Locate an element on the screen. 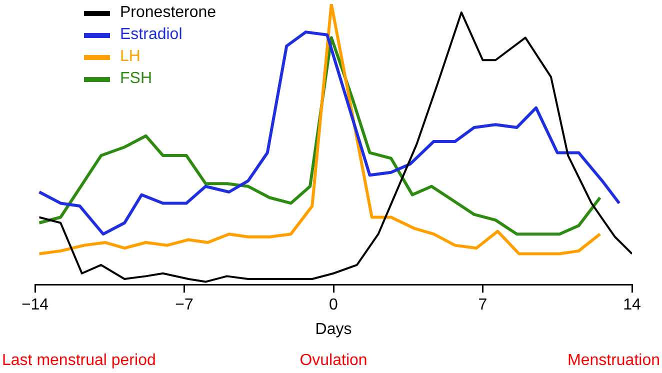 This screenshot has width=662, height=373. x-tick-label: 14 is located at coordinates (632, 305).